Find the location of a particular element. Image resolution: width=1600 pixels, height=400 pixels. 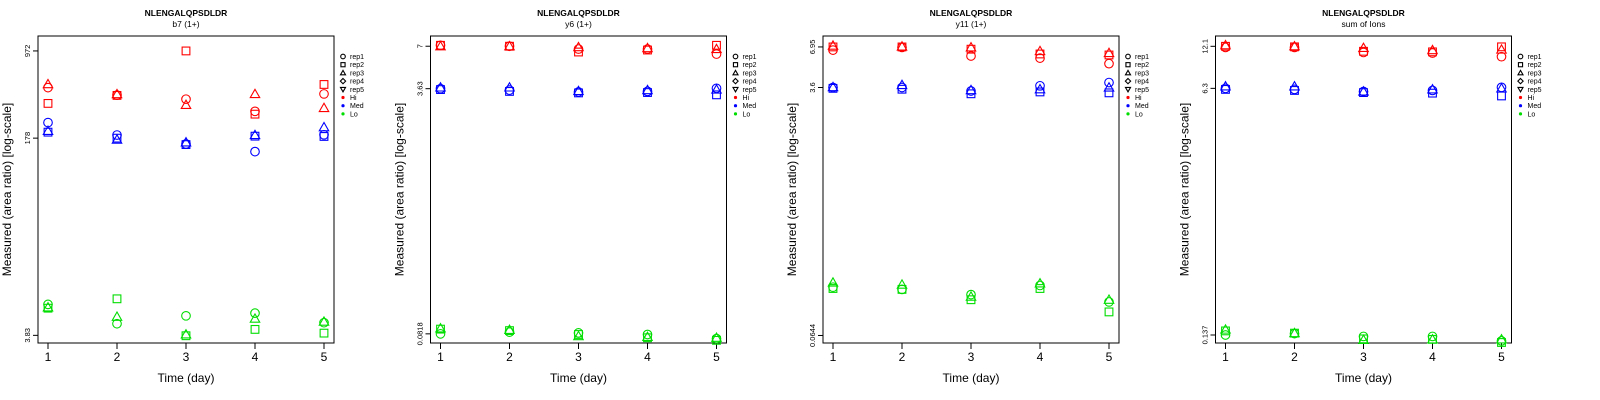

chart-subtitle: b7 (1+) is located at coordinates (185, 24).